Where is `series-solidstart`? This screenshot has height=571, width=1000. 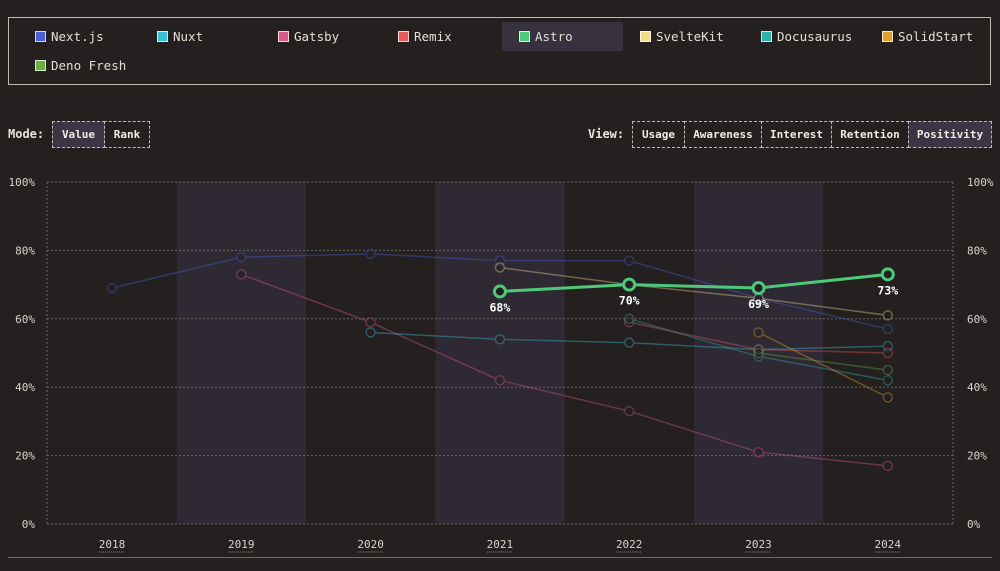
series-solidstart is located at coordinates (823, 365).